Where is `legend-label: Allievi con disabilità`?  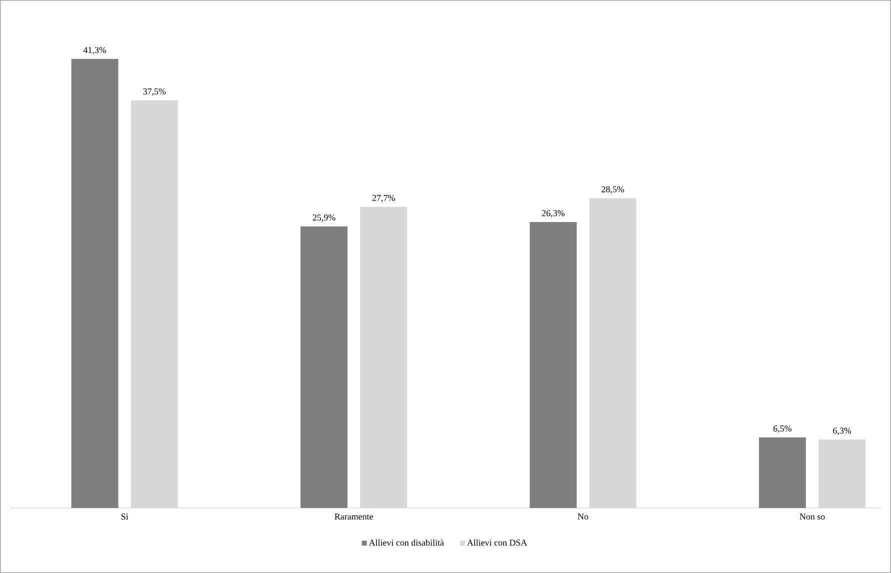 legend-label: Allievi con disabilità is located at coordinates (406, 542).